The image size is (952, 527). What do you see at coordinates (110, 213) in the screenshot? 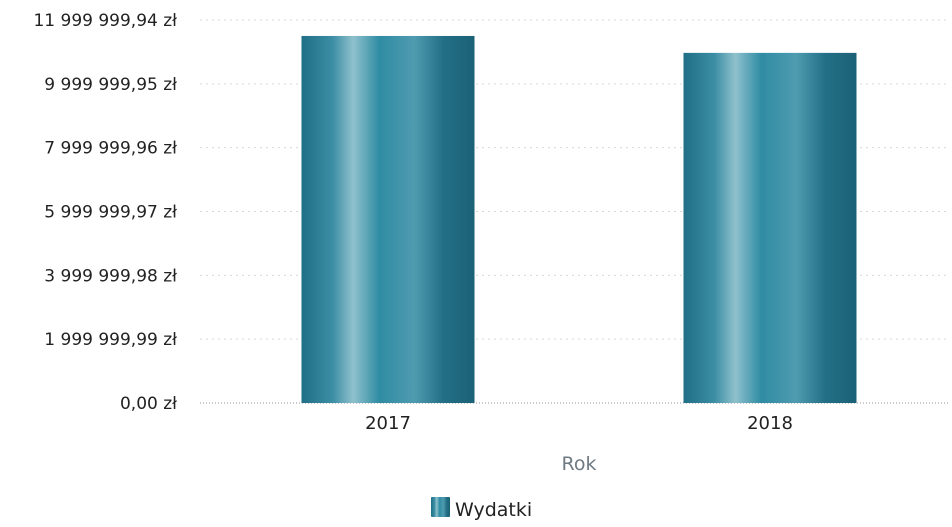
I see `y-tick-label: 5 999 999,97 zł` at bounding box center [110, 213].